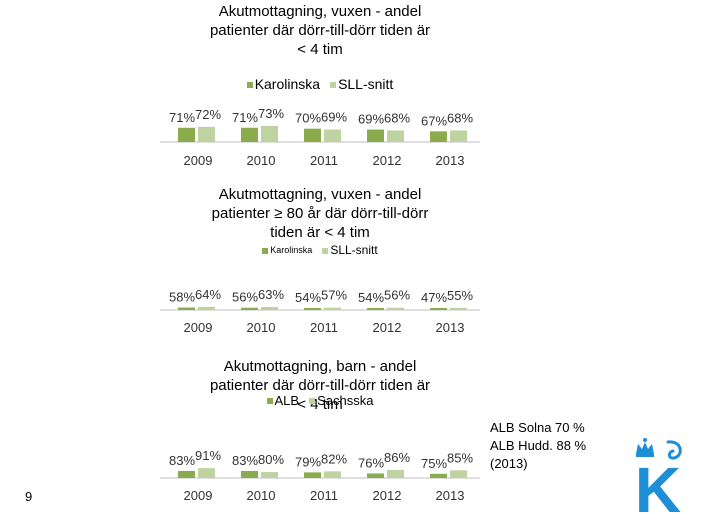 Image resolution: width=706 pixels, height=529 pixels. Describe the element at coordinates (287, 400) in the screenshot. I see `legend-label: ALB` at that location.